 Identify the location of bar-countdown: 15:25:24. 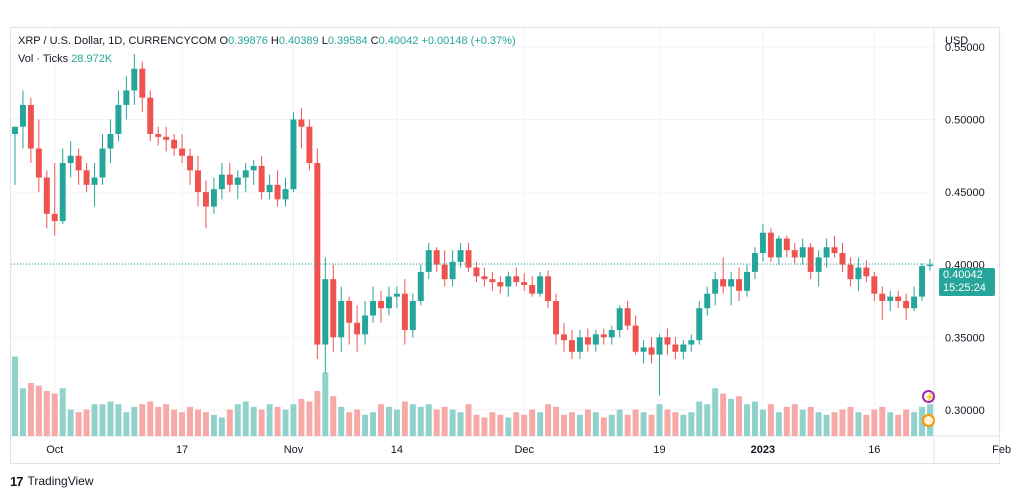
(964, 288).